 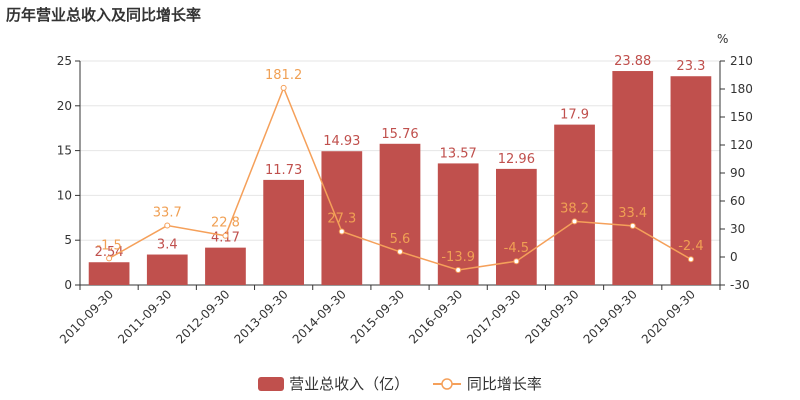 What do you see at coordinates (400, 239) in the screenshot?
I see `growth-value-label: 5.6` at bounding box center [400, 239].